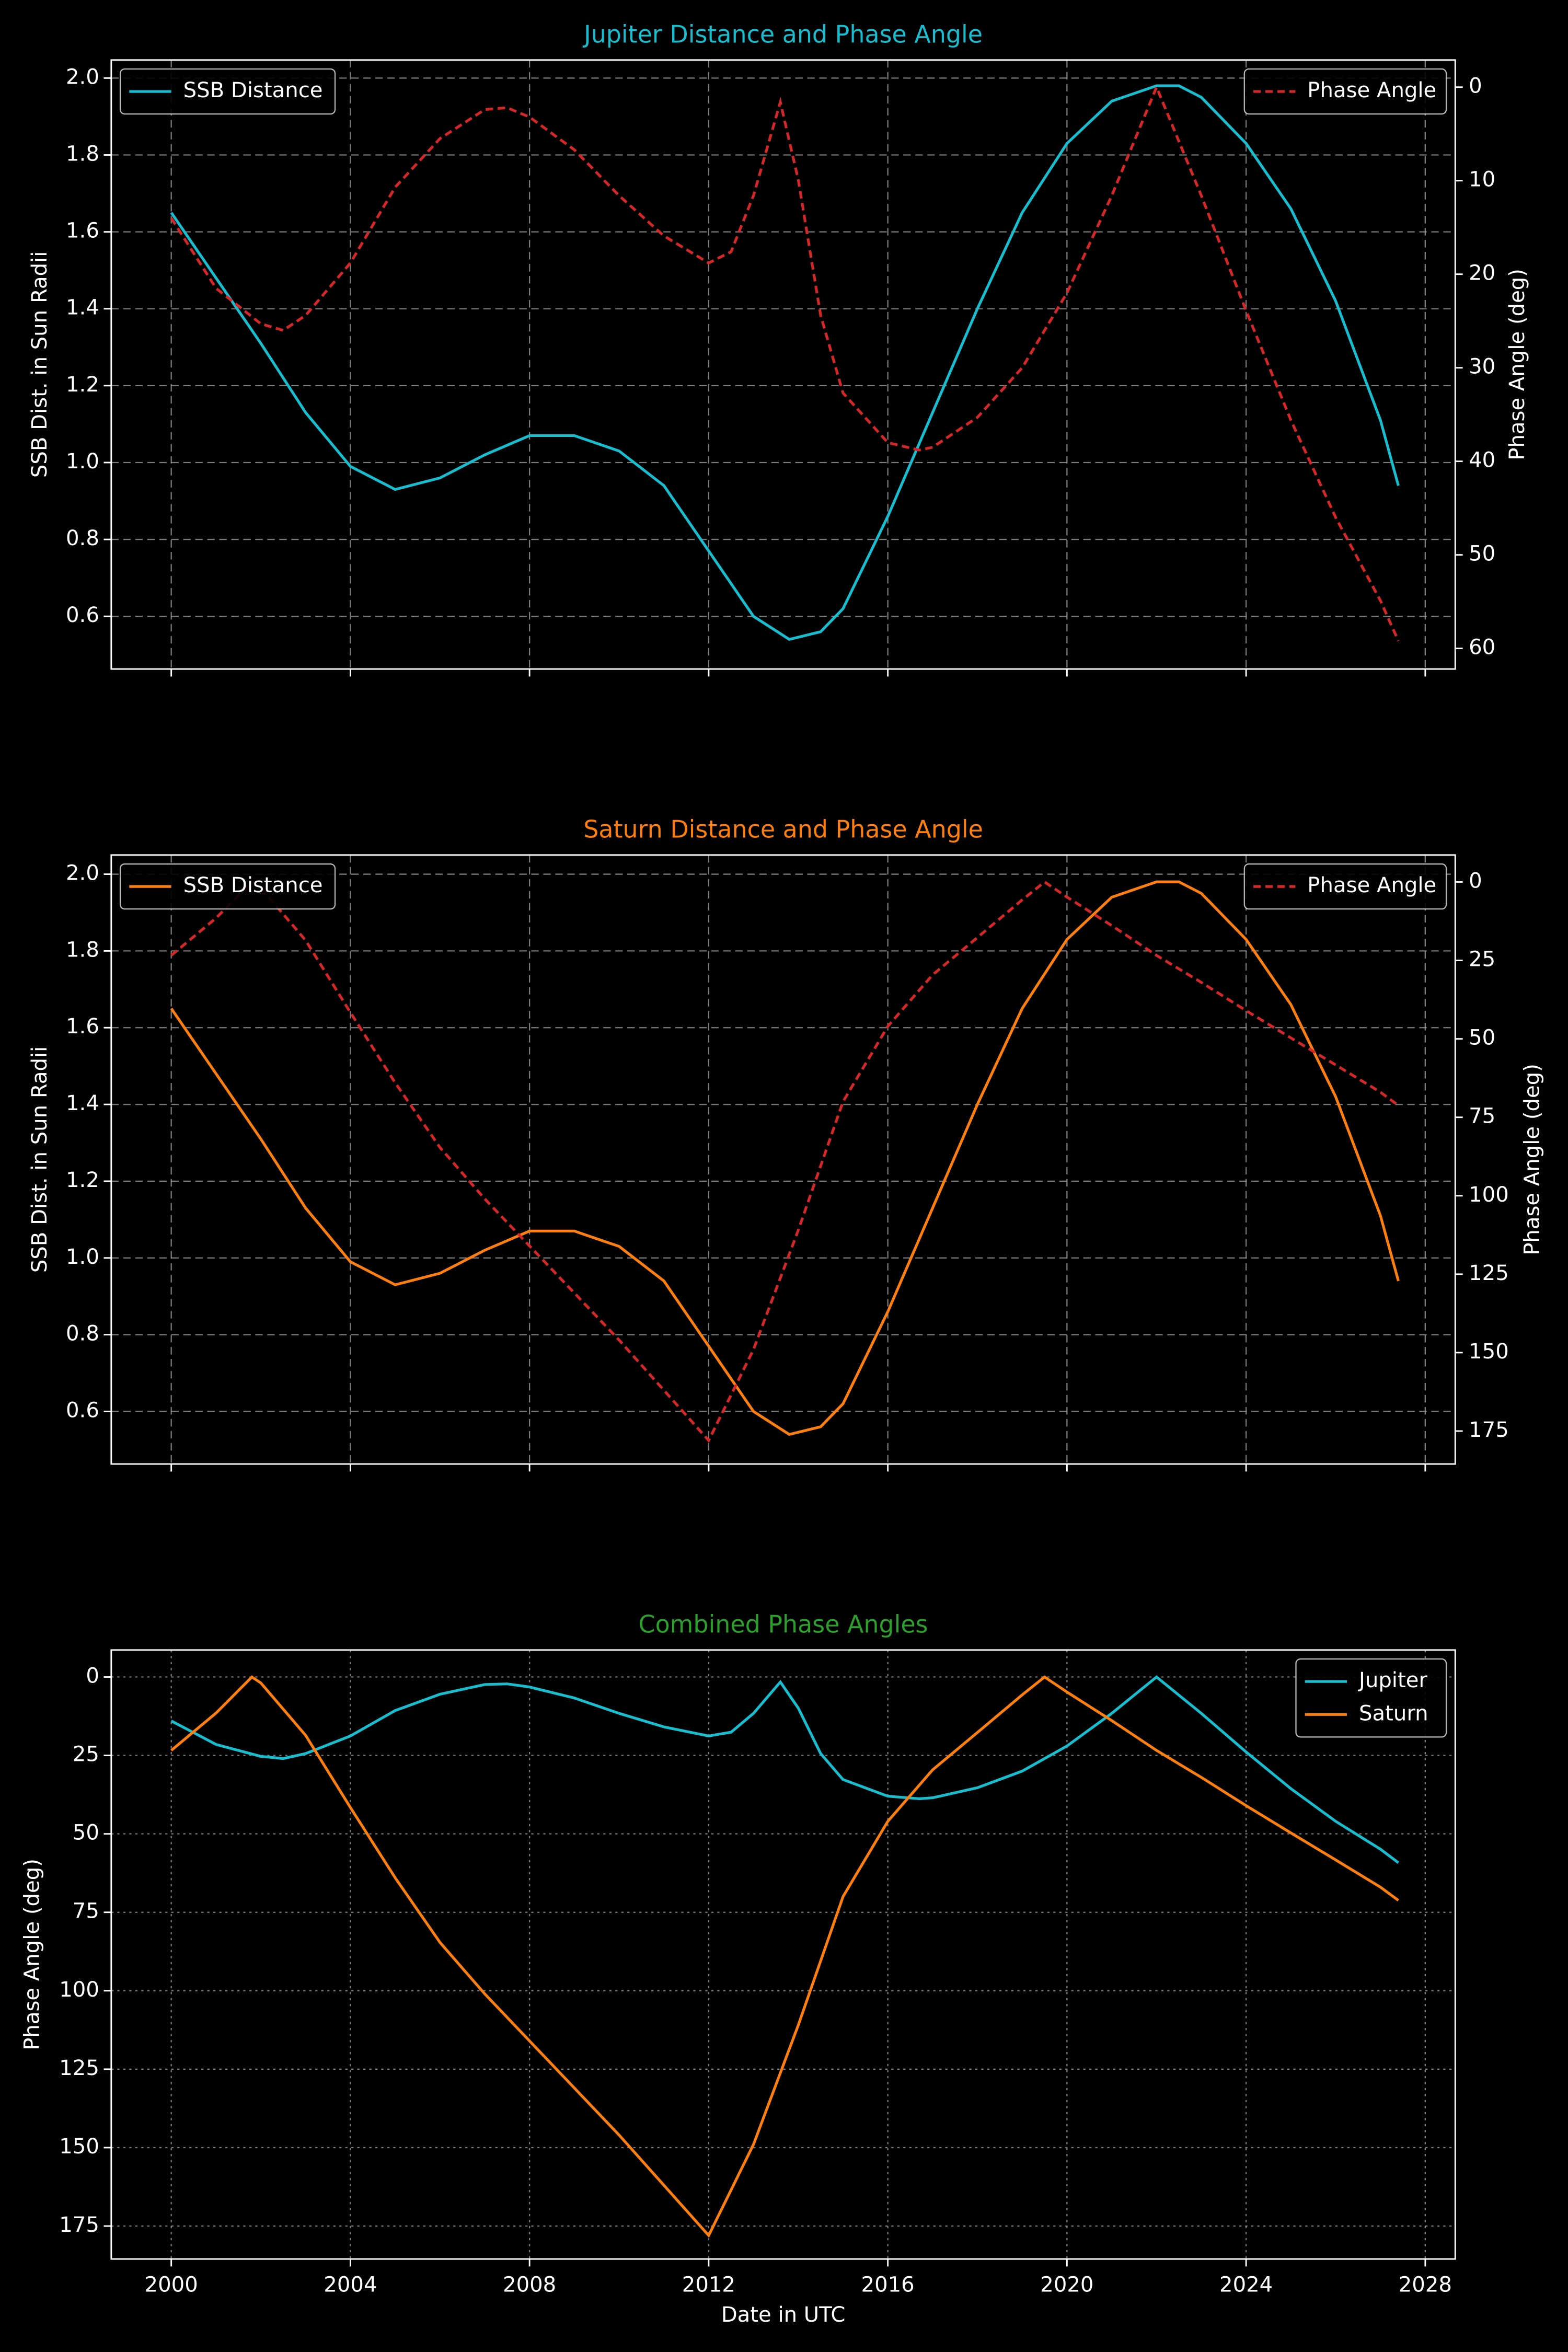 This screenshot has height=2352, width=1568. I want to click on y-tick-label: 50, so click(86, 1833).